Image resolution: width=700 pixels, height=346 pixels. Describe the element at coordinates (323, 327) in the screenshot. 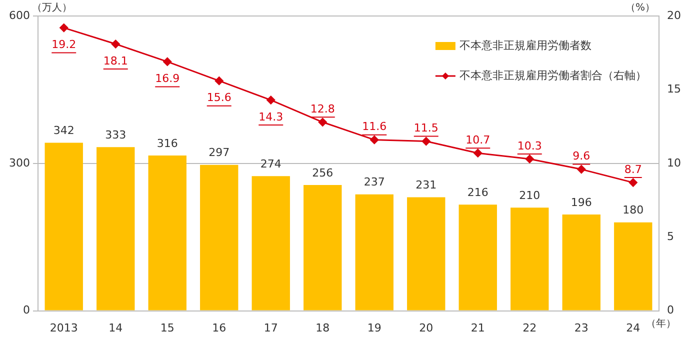

I see `x-tick-label: 18` at that location.